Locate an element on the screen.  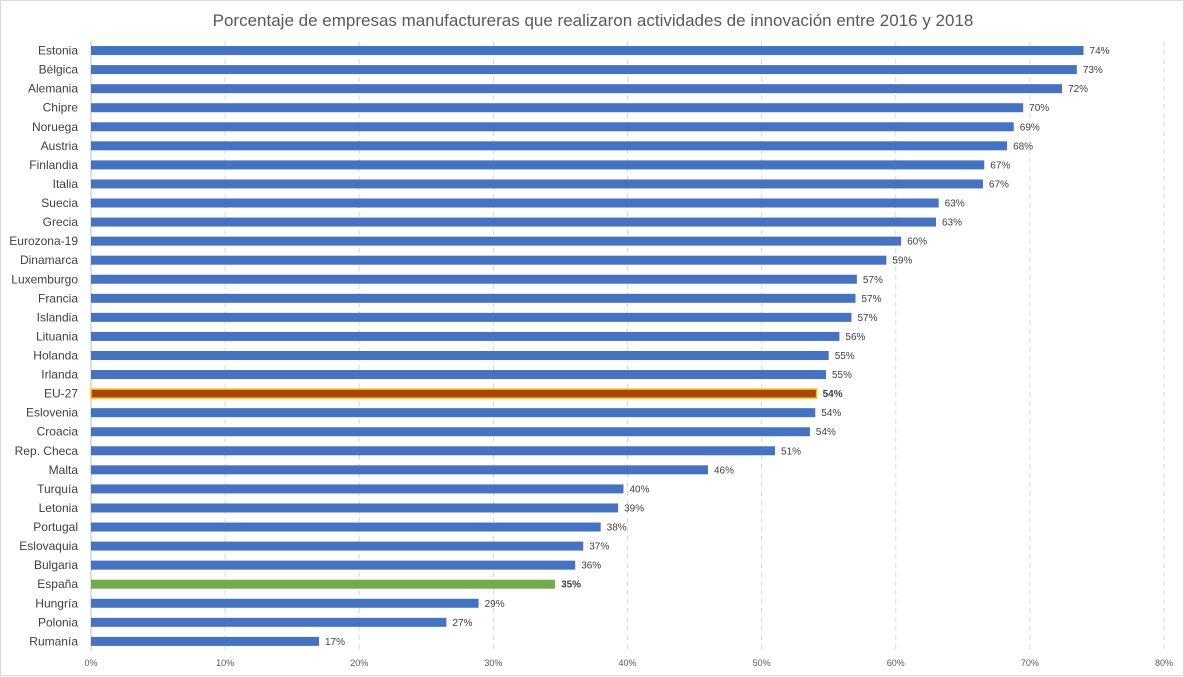
category-label: Irlanda is located at coordinates (59, 375).